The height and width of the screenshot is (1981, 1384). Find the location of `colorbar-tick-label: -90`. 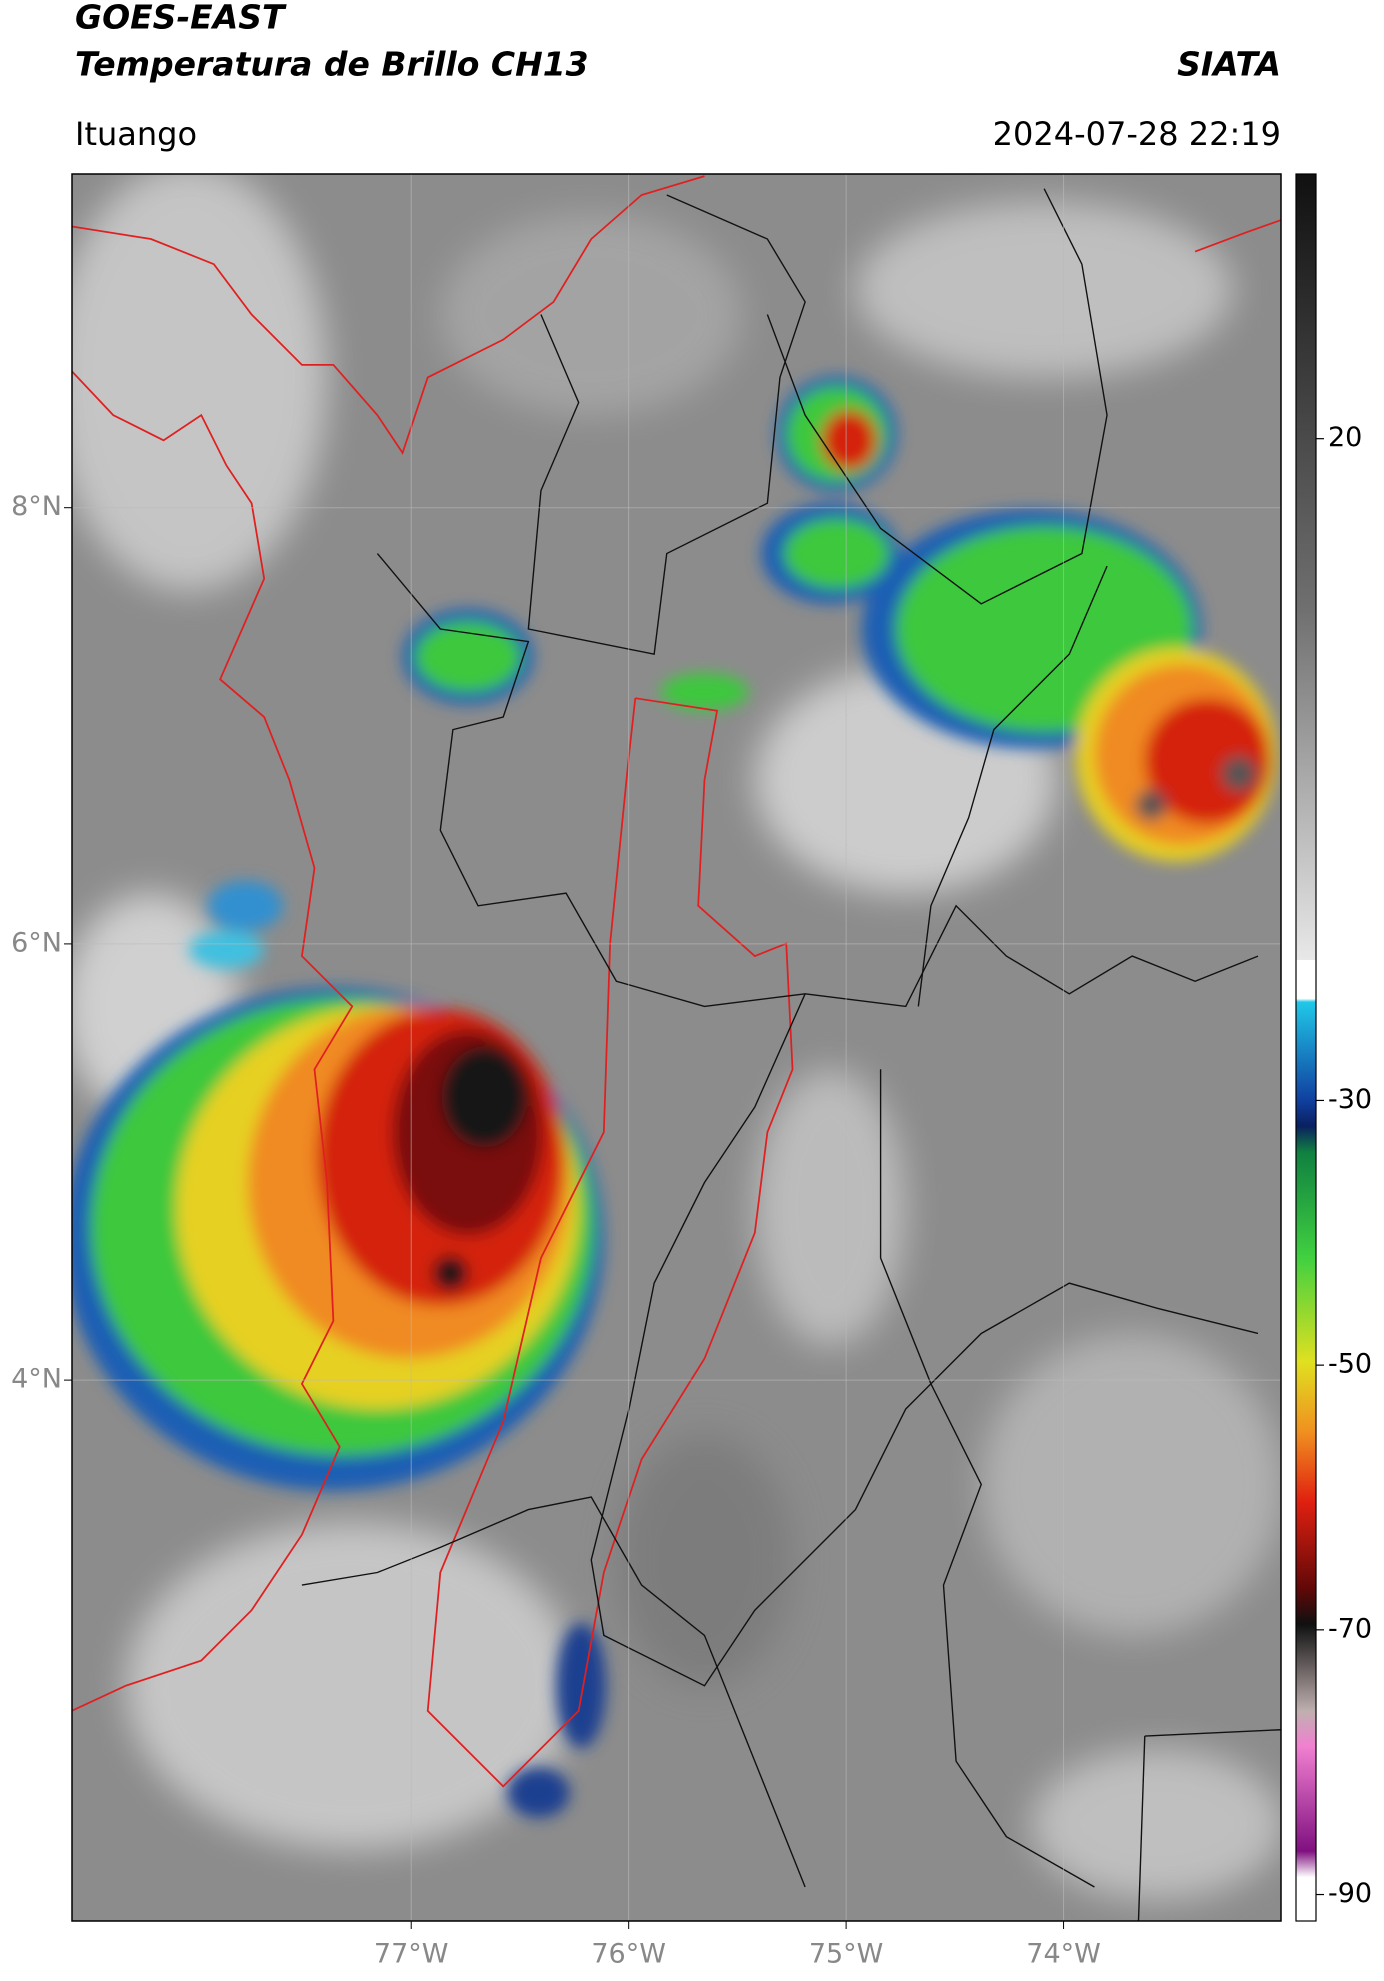

colorbar-tick-label: -90 is located at coordinates (1350, 1893).